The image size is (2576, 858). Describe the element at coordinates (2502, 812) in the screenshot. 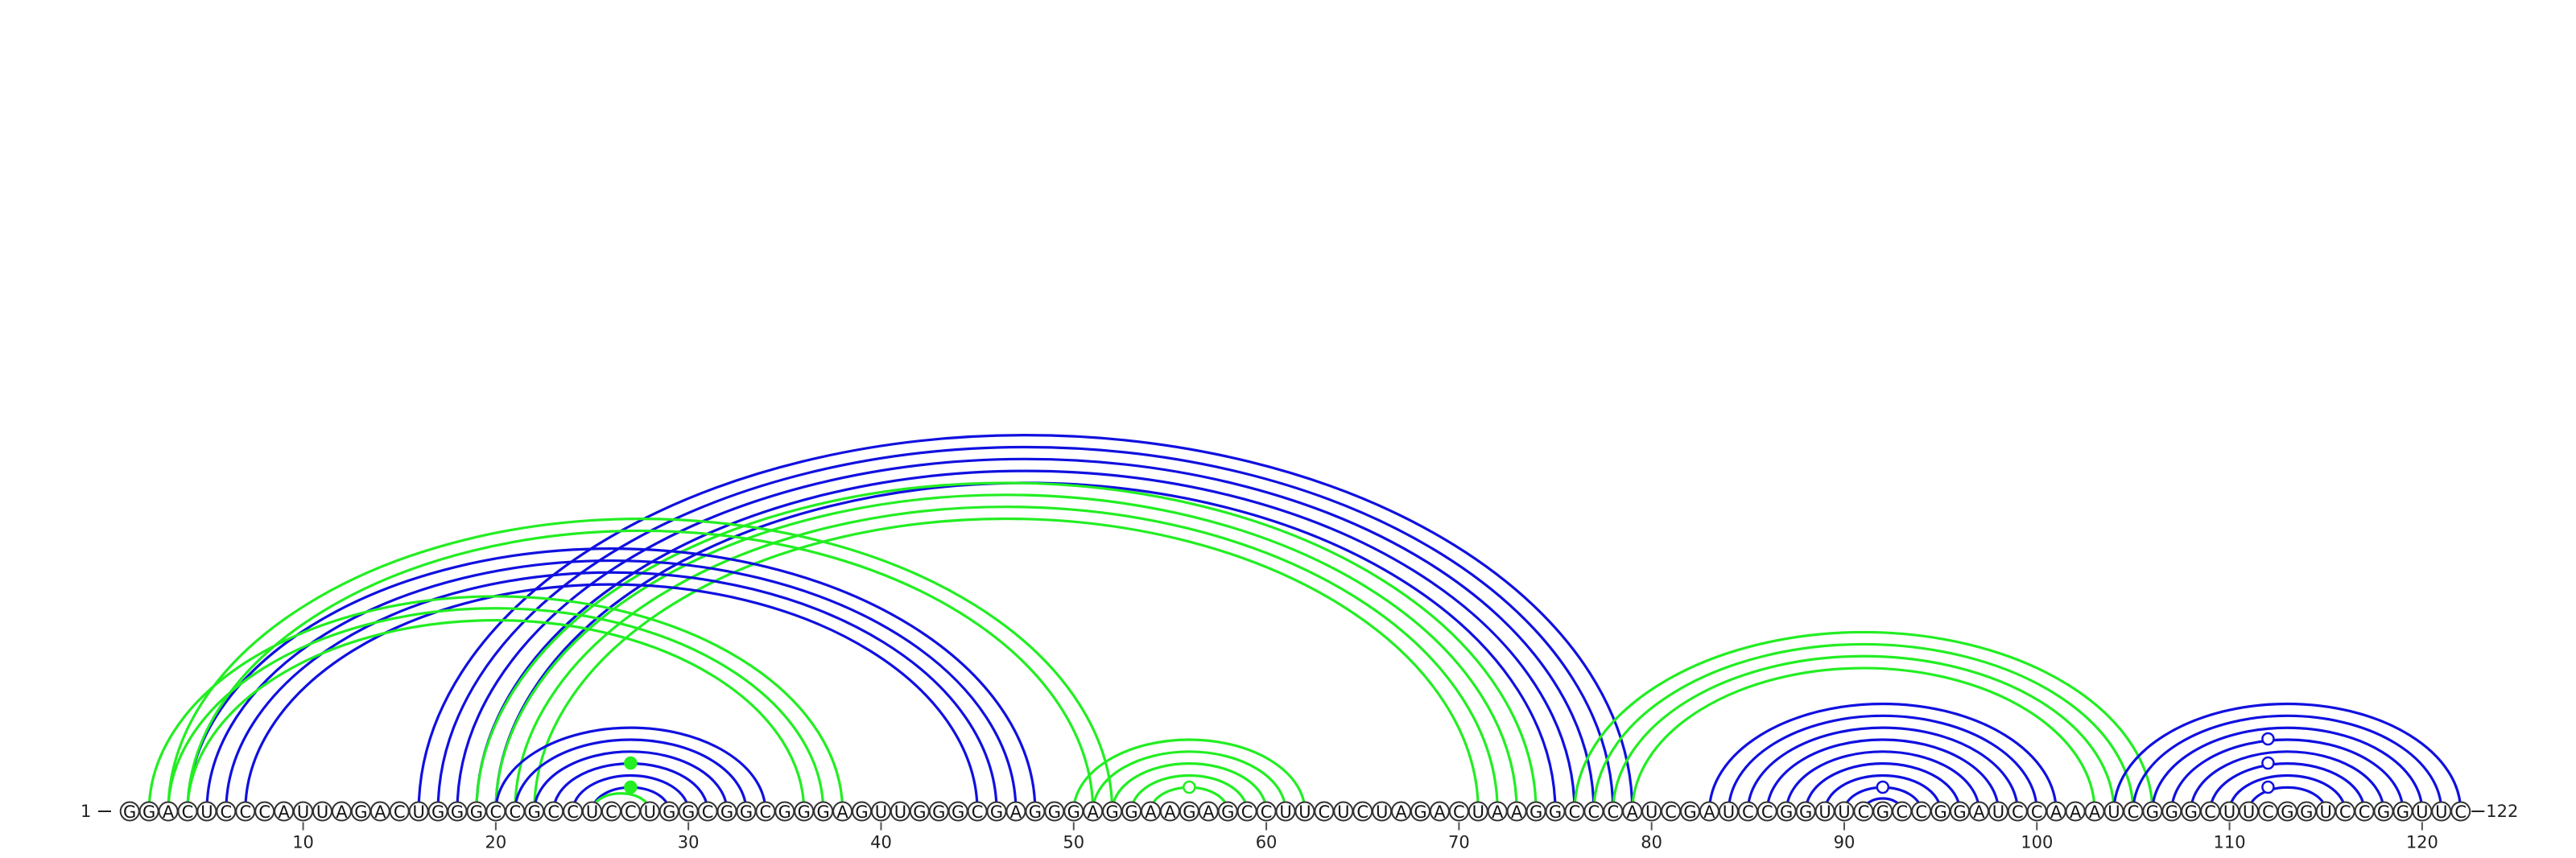

I see `sequence-end-label: 122` at that location.